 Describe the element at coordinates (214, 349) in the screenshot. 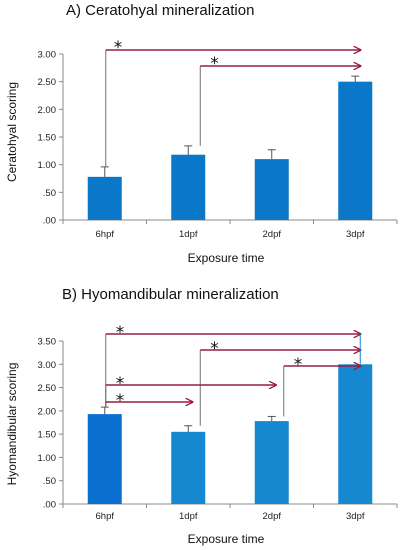

I see `chart-b-sig-star-1dpf-3dpf: *` at that location.